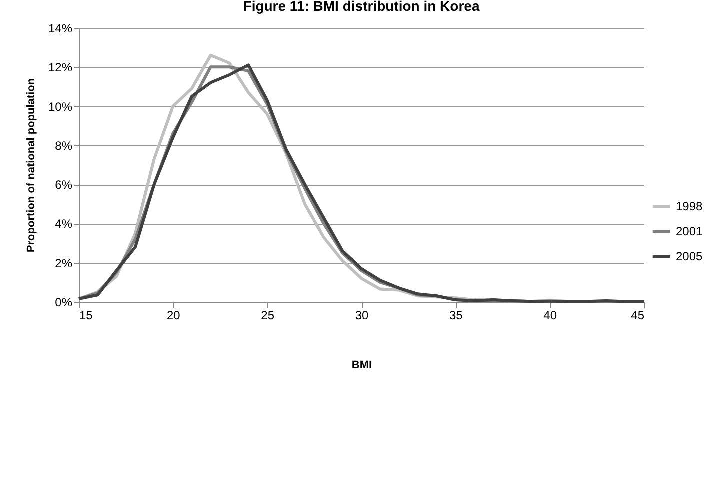 The height and width of the screenshot is (486, 715). Describe the element at coordinates (361, 7) in the screenshot. I see `chart-title: Figure 11: BMI distribution in Korea` at that location.